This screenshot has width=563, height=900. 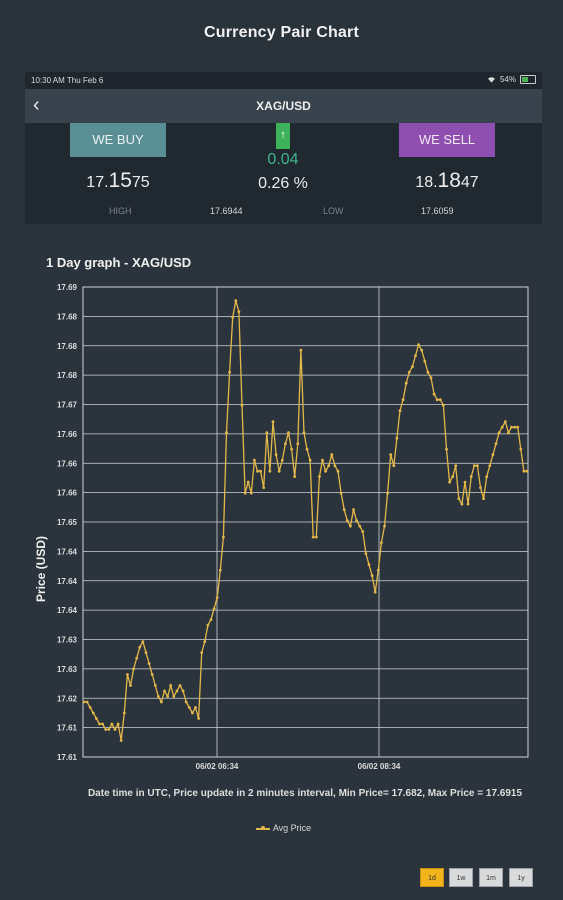 What do you see at coordinates (67, 522) in the screenshot?
I see `y-tick-label: 17.65` at bounding box center [67, 522].